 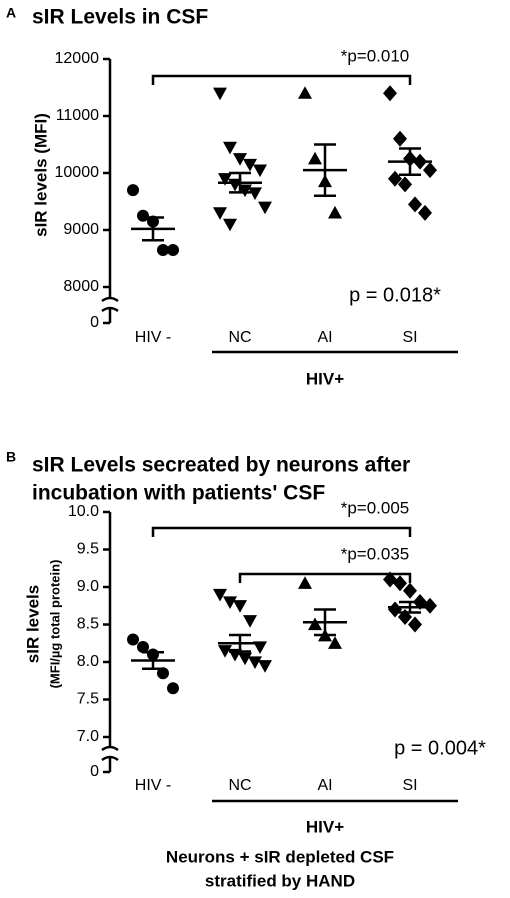 I want to click on y-tick-label: 10.0, so click(x=83, y=511).